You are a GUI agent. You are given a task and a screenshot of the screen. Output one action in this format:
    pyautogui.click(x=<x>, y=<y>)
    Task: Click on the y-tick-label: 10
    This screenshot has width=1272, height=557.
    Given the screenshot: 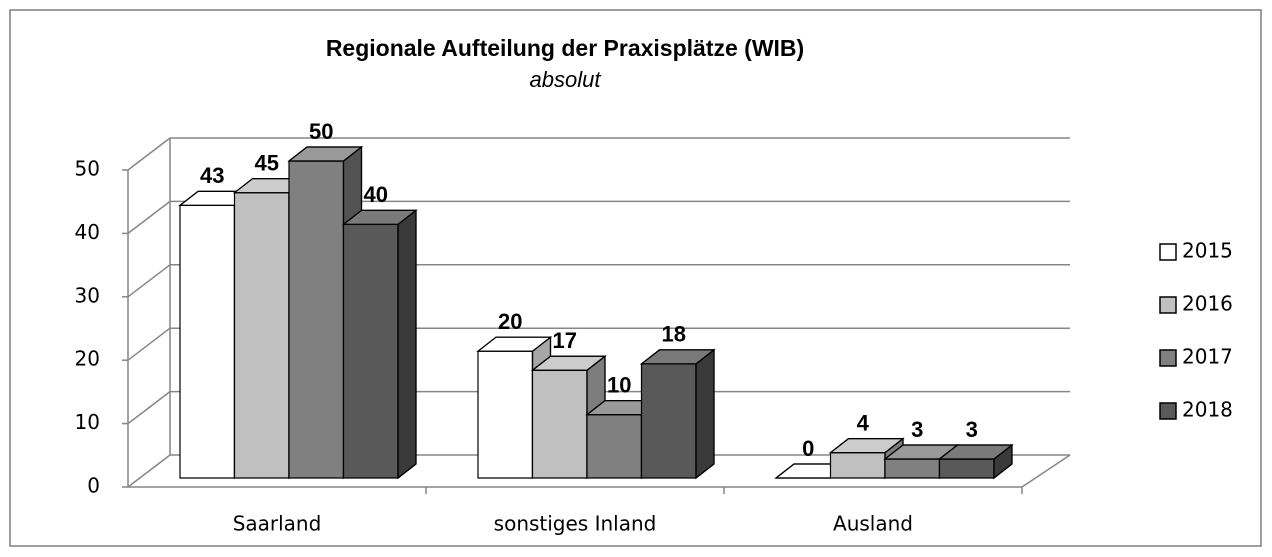 What is the action you would take?
    pyautogui.click(x=87, y=422)
    